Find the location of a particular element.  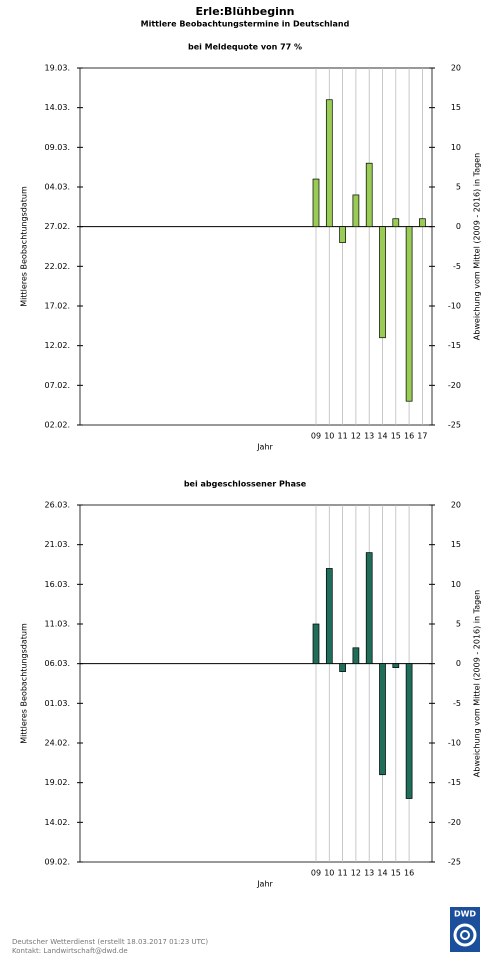

y-tick-label: 16.03. is located at coordinates (57, 584).